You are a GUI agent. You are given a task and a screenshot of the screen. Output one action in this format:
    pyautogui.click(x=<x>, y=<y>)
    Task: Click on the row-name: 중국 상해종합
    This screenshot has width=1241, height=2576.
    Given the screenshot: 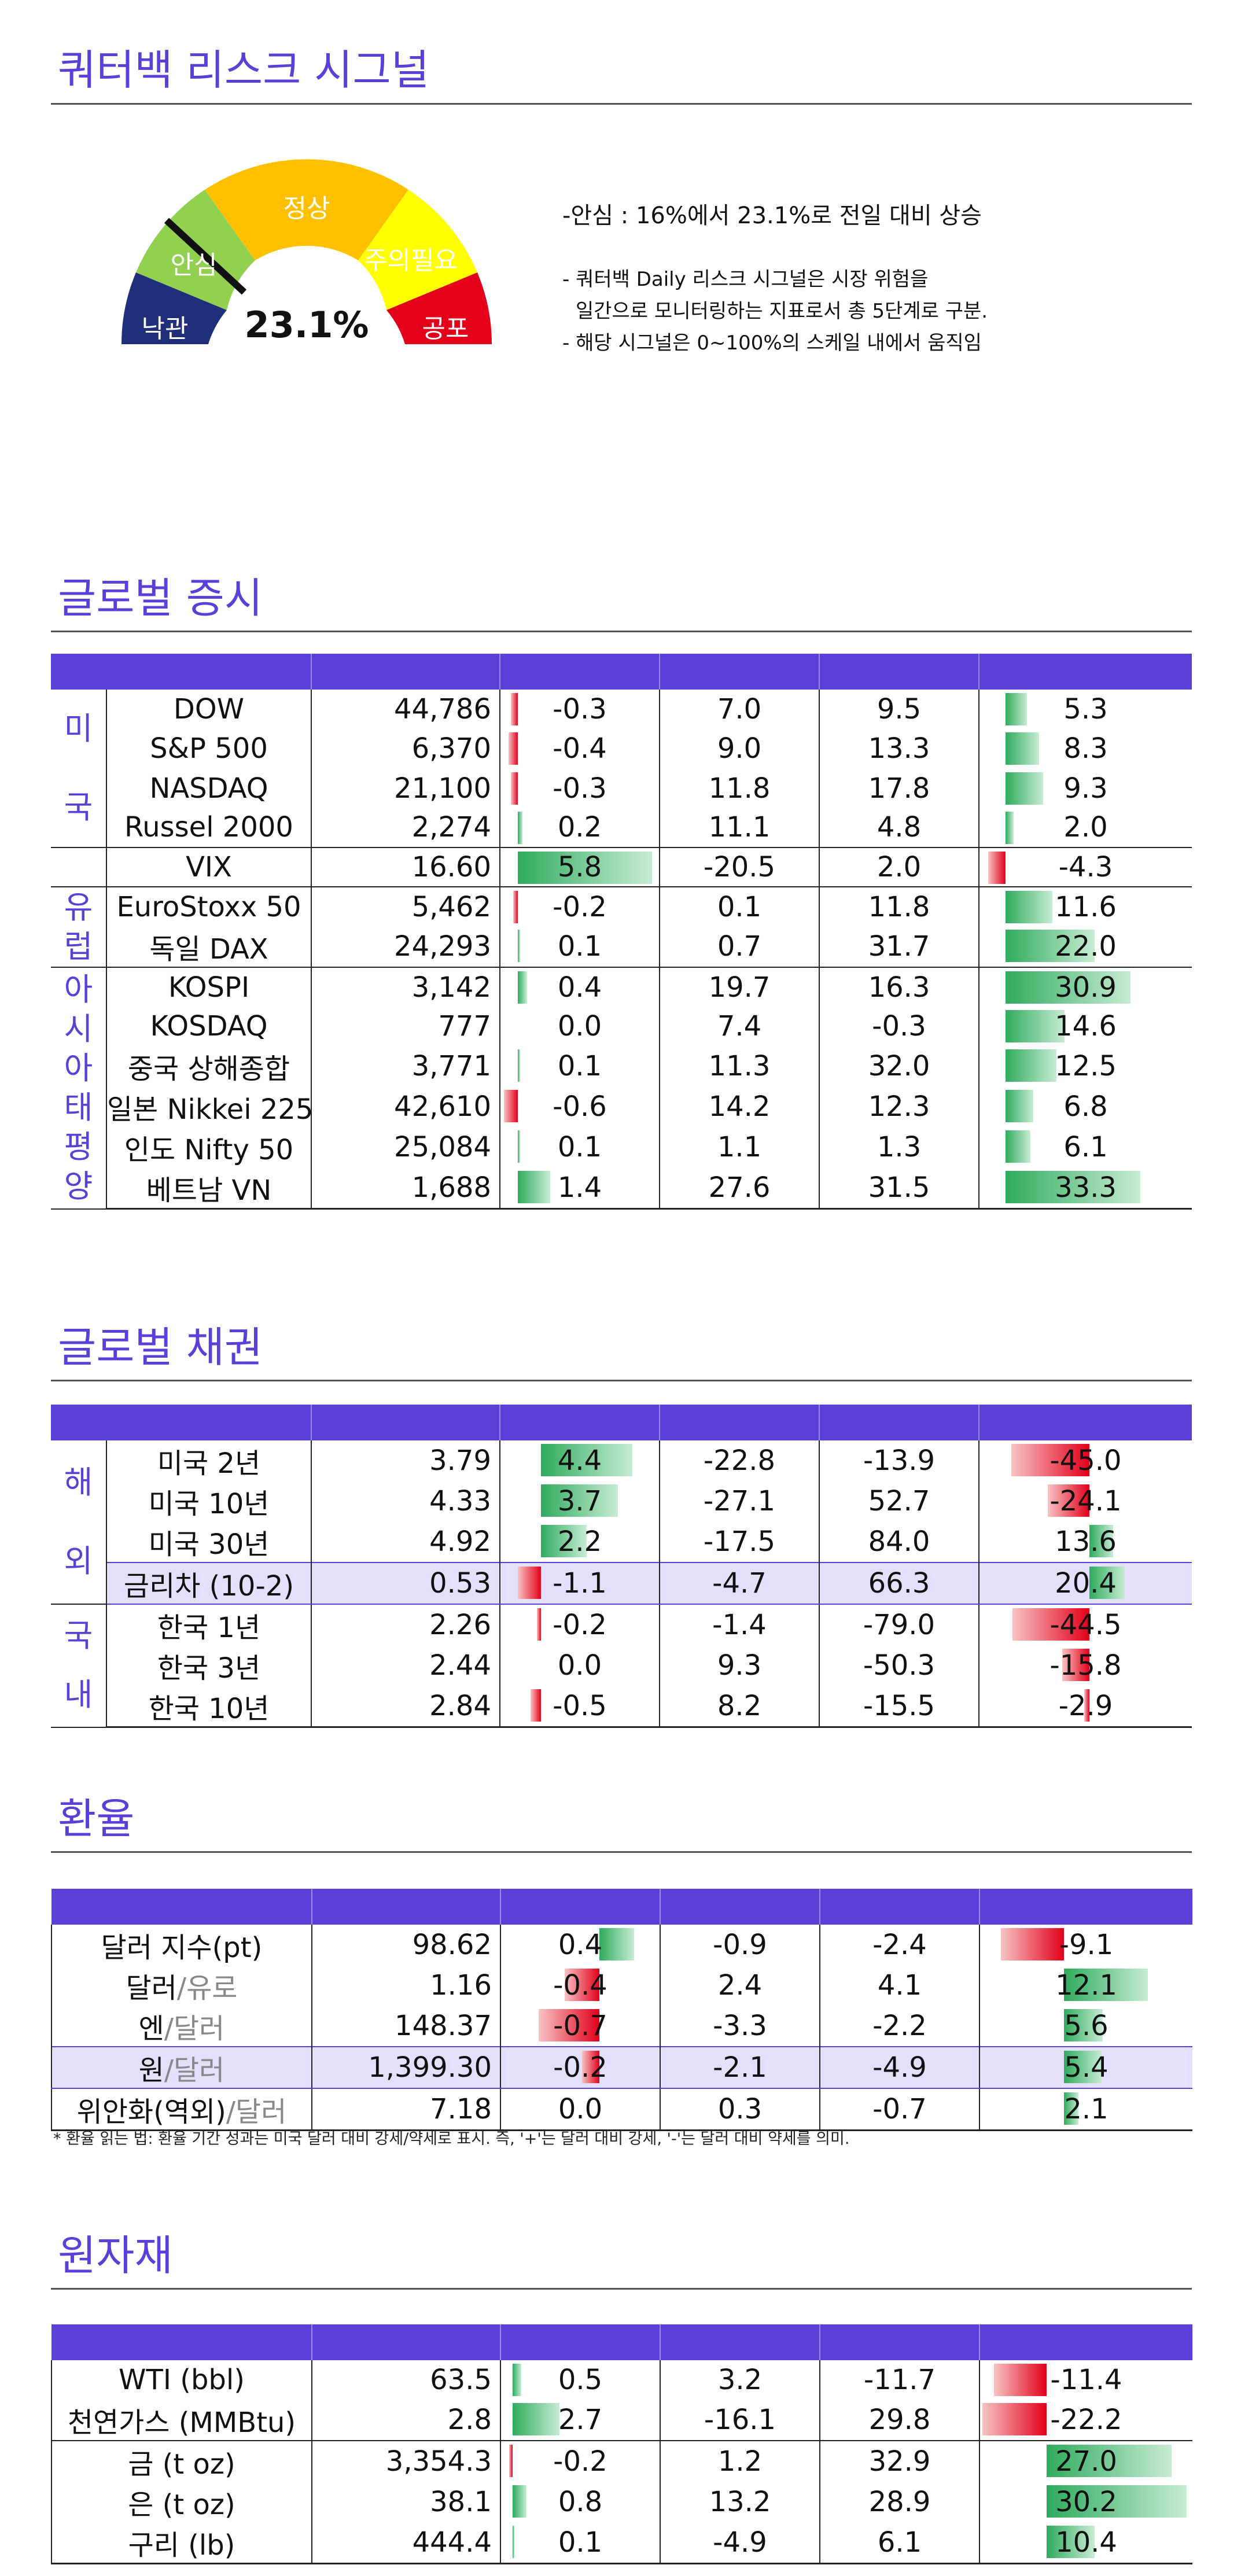 What is the action you would take?
    pyautogui.click(x=208, y=1066)
    